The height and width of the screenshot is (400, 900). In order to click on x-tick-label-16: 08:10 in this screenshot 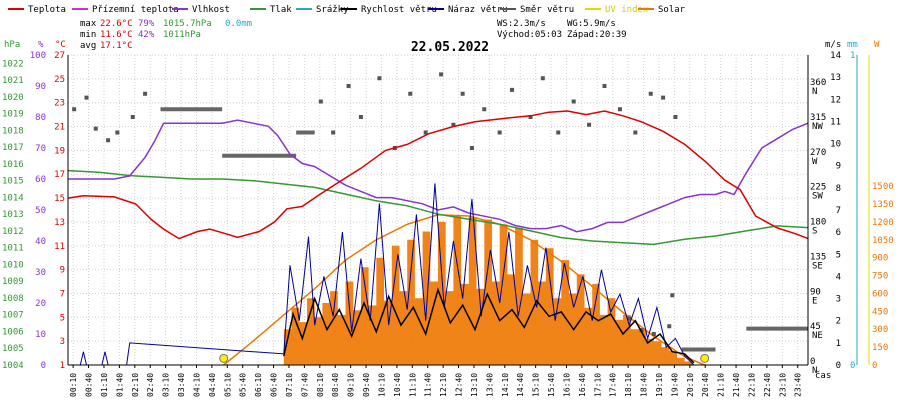, I will do `click(320, 385)`.